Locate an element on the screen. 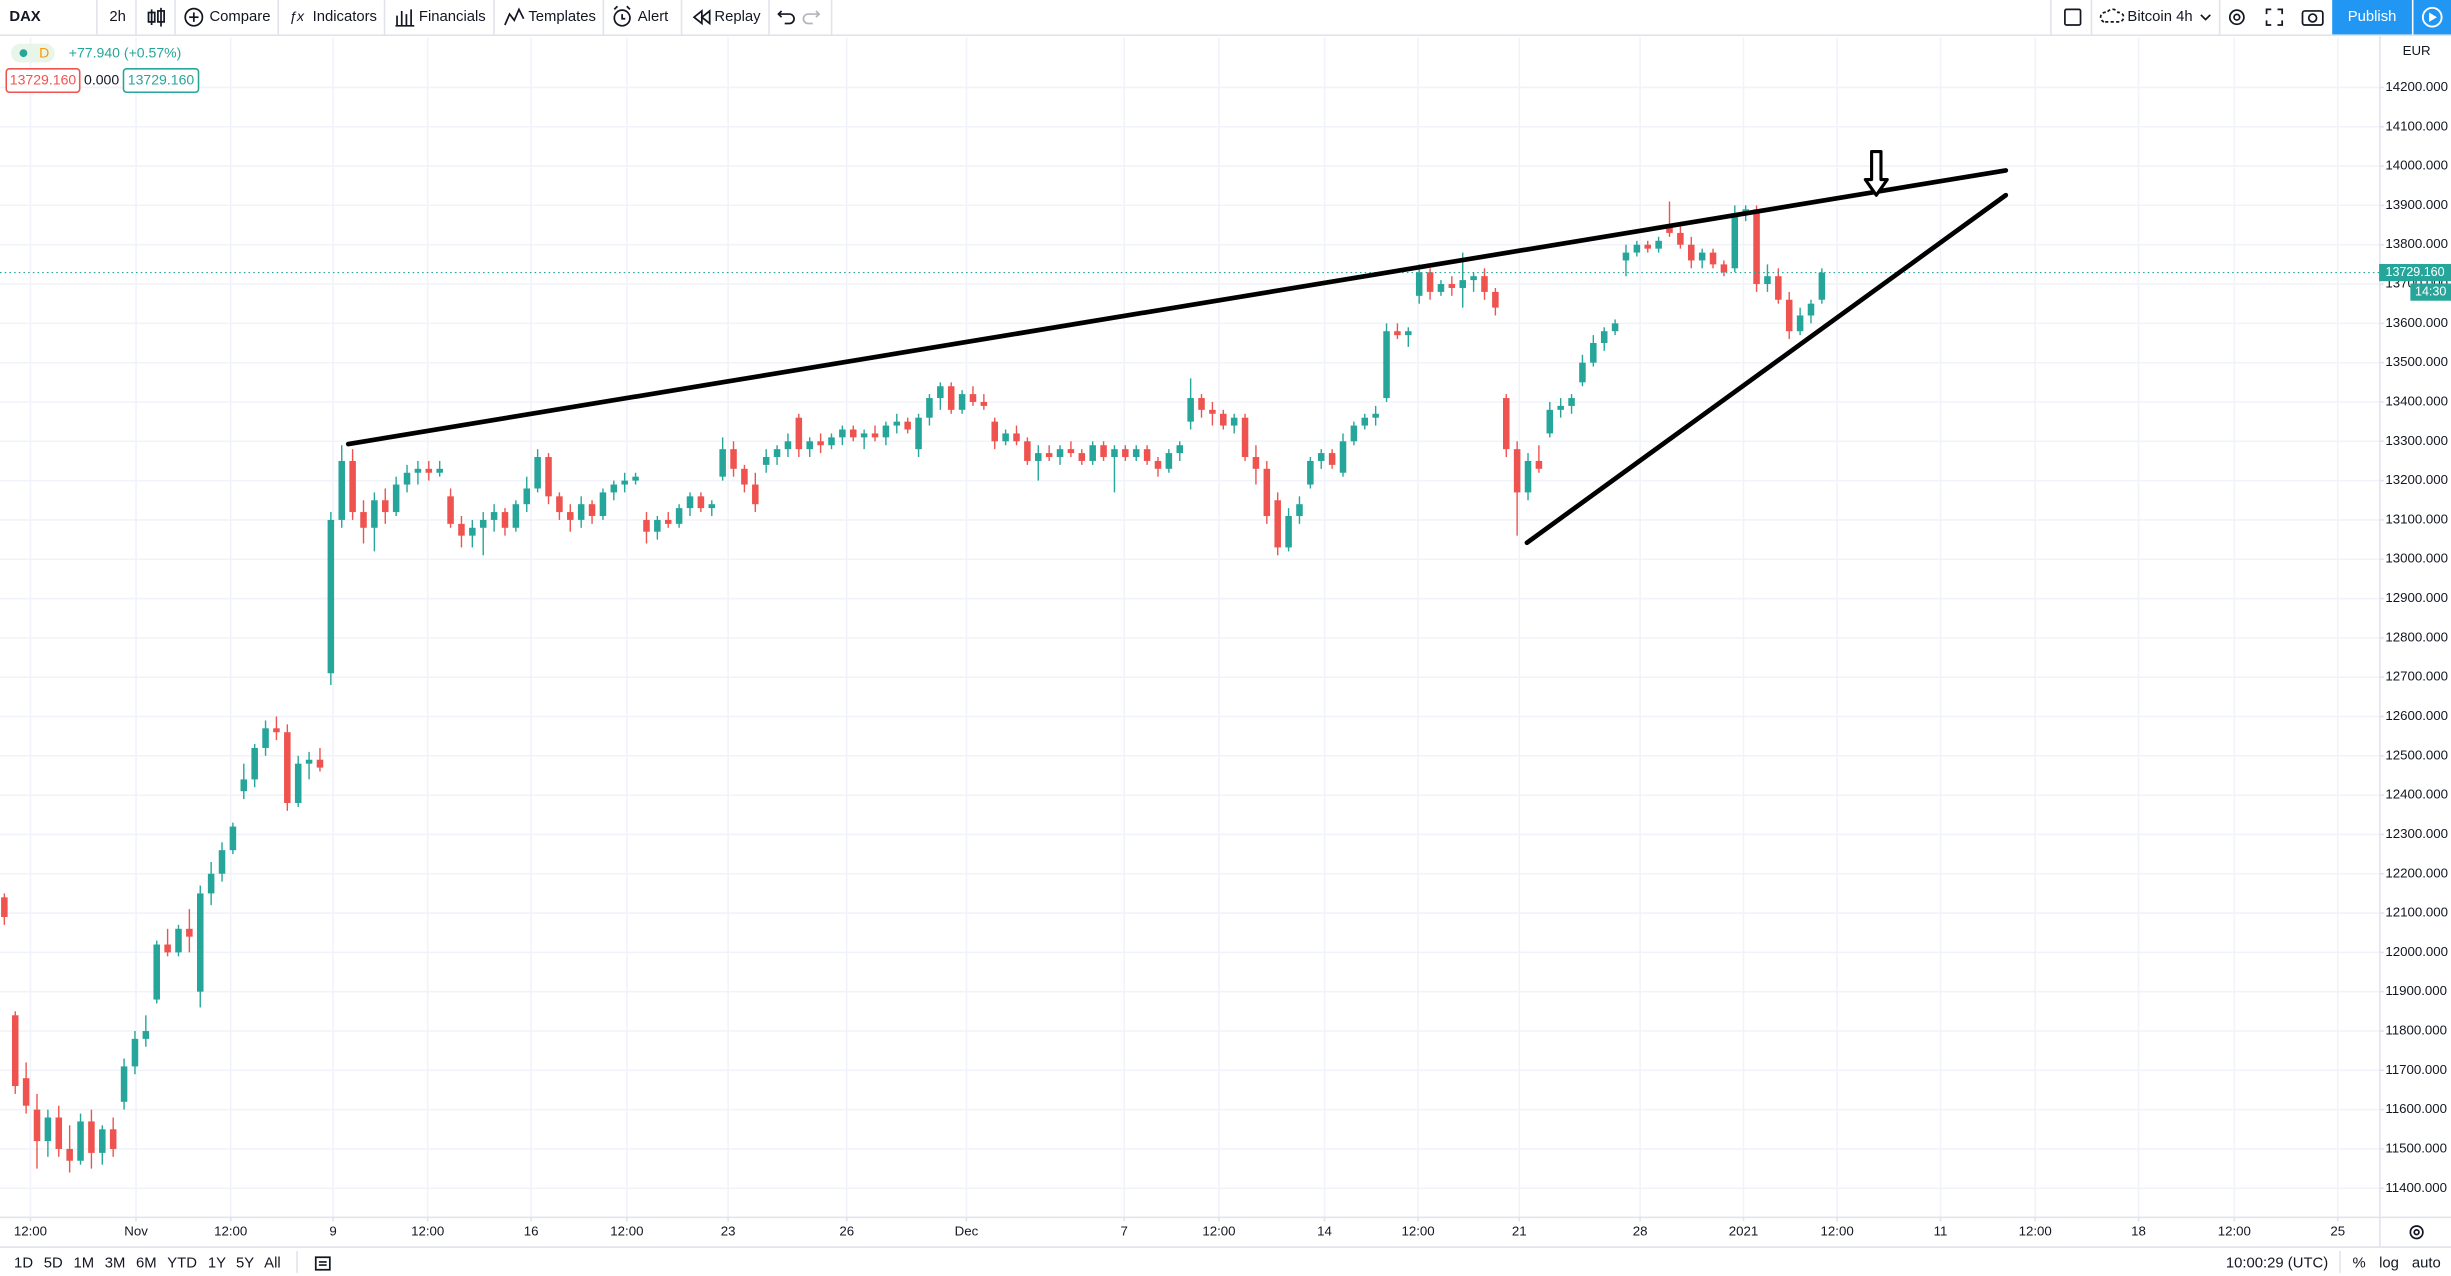 This screenshot has height=1276, width=2451. x-tick-label: 11 is located at coordinates (1941, 1231).